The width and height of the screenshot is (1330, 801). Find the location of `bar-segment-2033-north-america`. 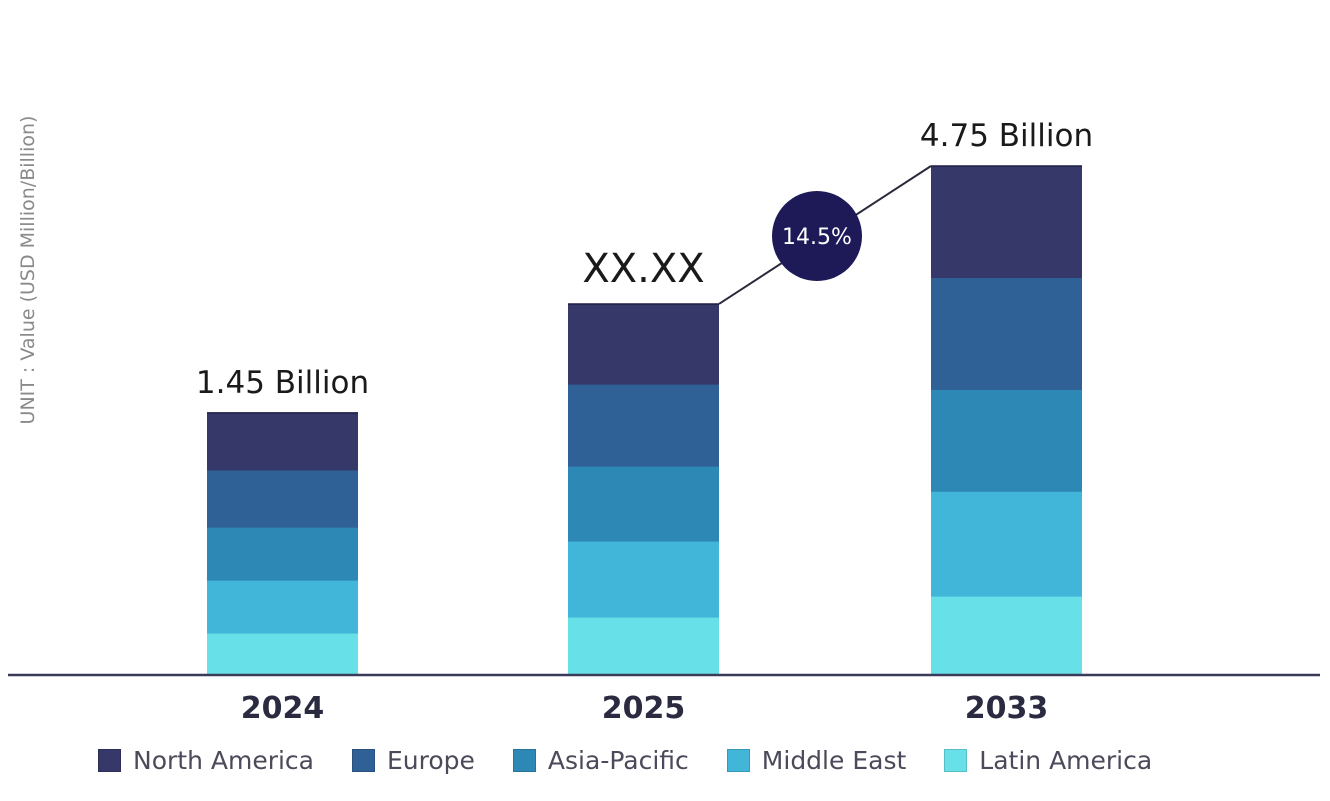

bar-segment-2033-north-america is located at coordinates (1006, 222).